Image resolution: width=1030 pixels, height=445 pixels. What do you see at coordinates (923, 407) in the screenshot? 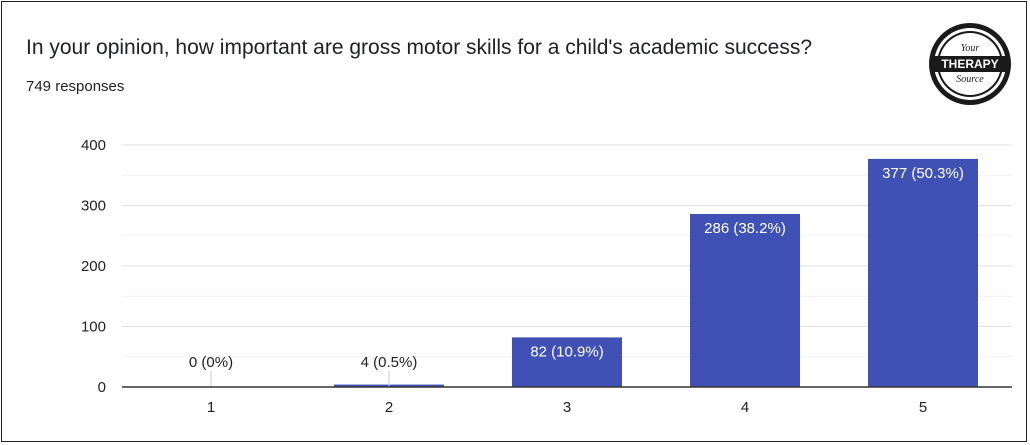
I see `x-tick-label: 5` at bounding box center [923, 407].